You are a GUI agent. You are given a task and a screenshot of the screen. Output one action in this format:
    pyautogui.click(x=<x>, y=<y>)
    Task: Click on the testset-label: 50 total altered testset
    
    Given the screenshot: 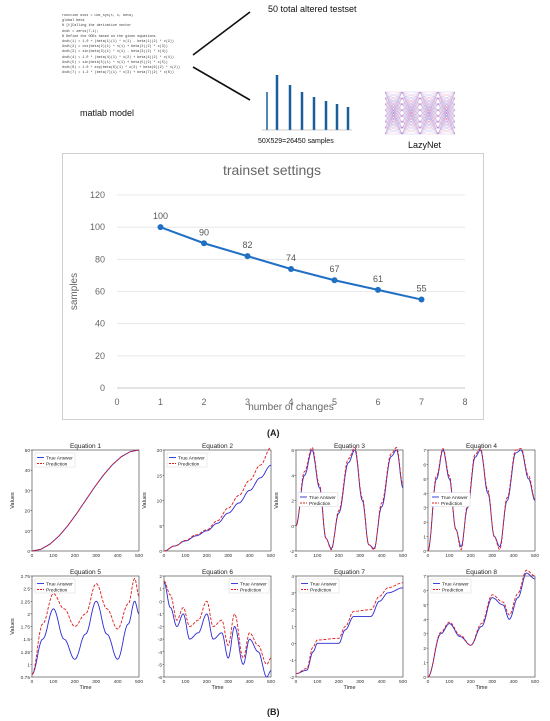 What is the action you would take?
    pyautogui.click(x=312, y=9)
    